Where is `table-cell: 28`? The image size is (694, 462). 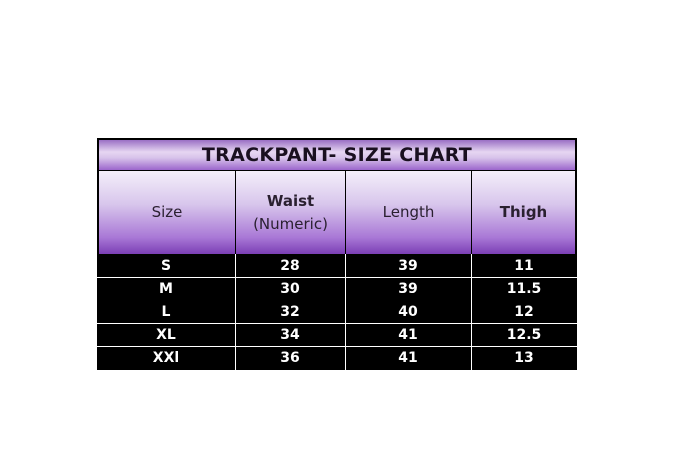 table-cell: 28 is located at coordinates (290, 265).